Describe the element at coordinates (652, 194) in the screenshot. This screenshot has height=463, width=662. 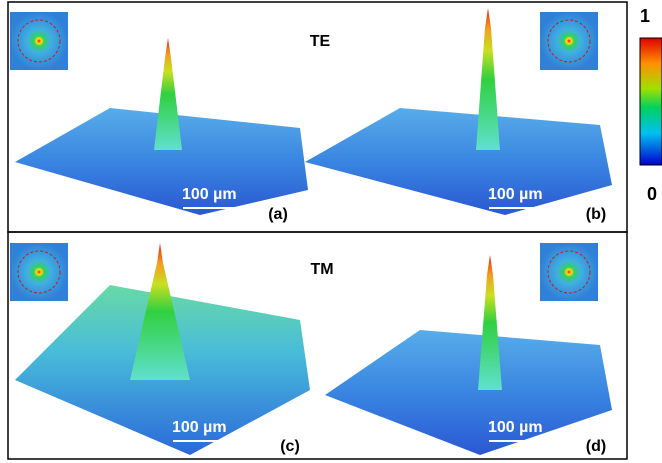
I see `colorbar-min: 0` at that location.